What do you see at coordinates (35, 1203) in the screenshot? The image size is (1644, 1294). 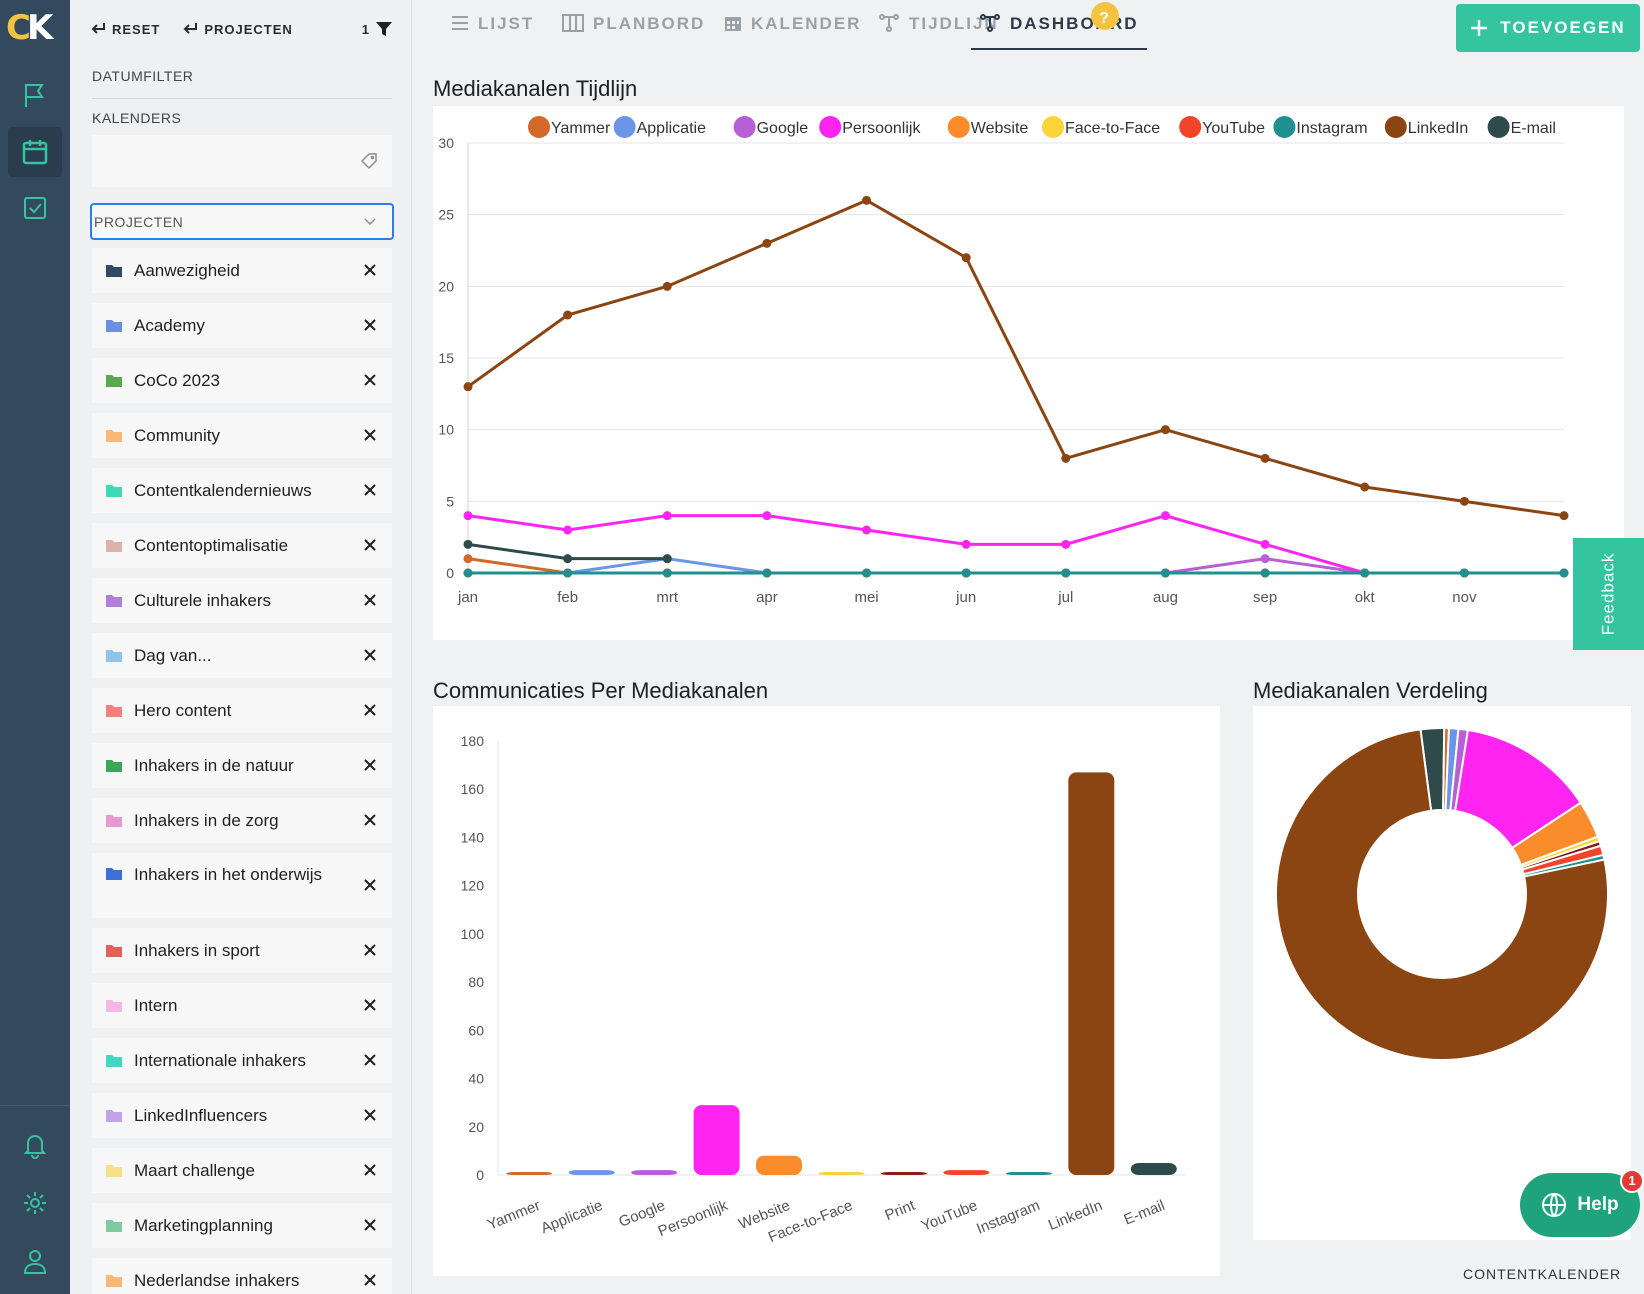 I see `rail-settings-button` at bounding box center [35, 1203].